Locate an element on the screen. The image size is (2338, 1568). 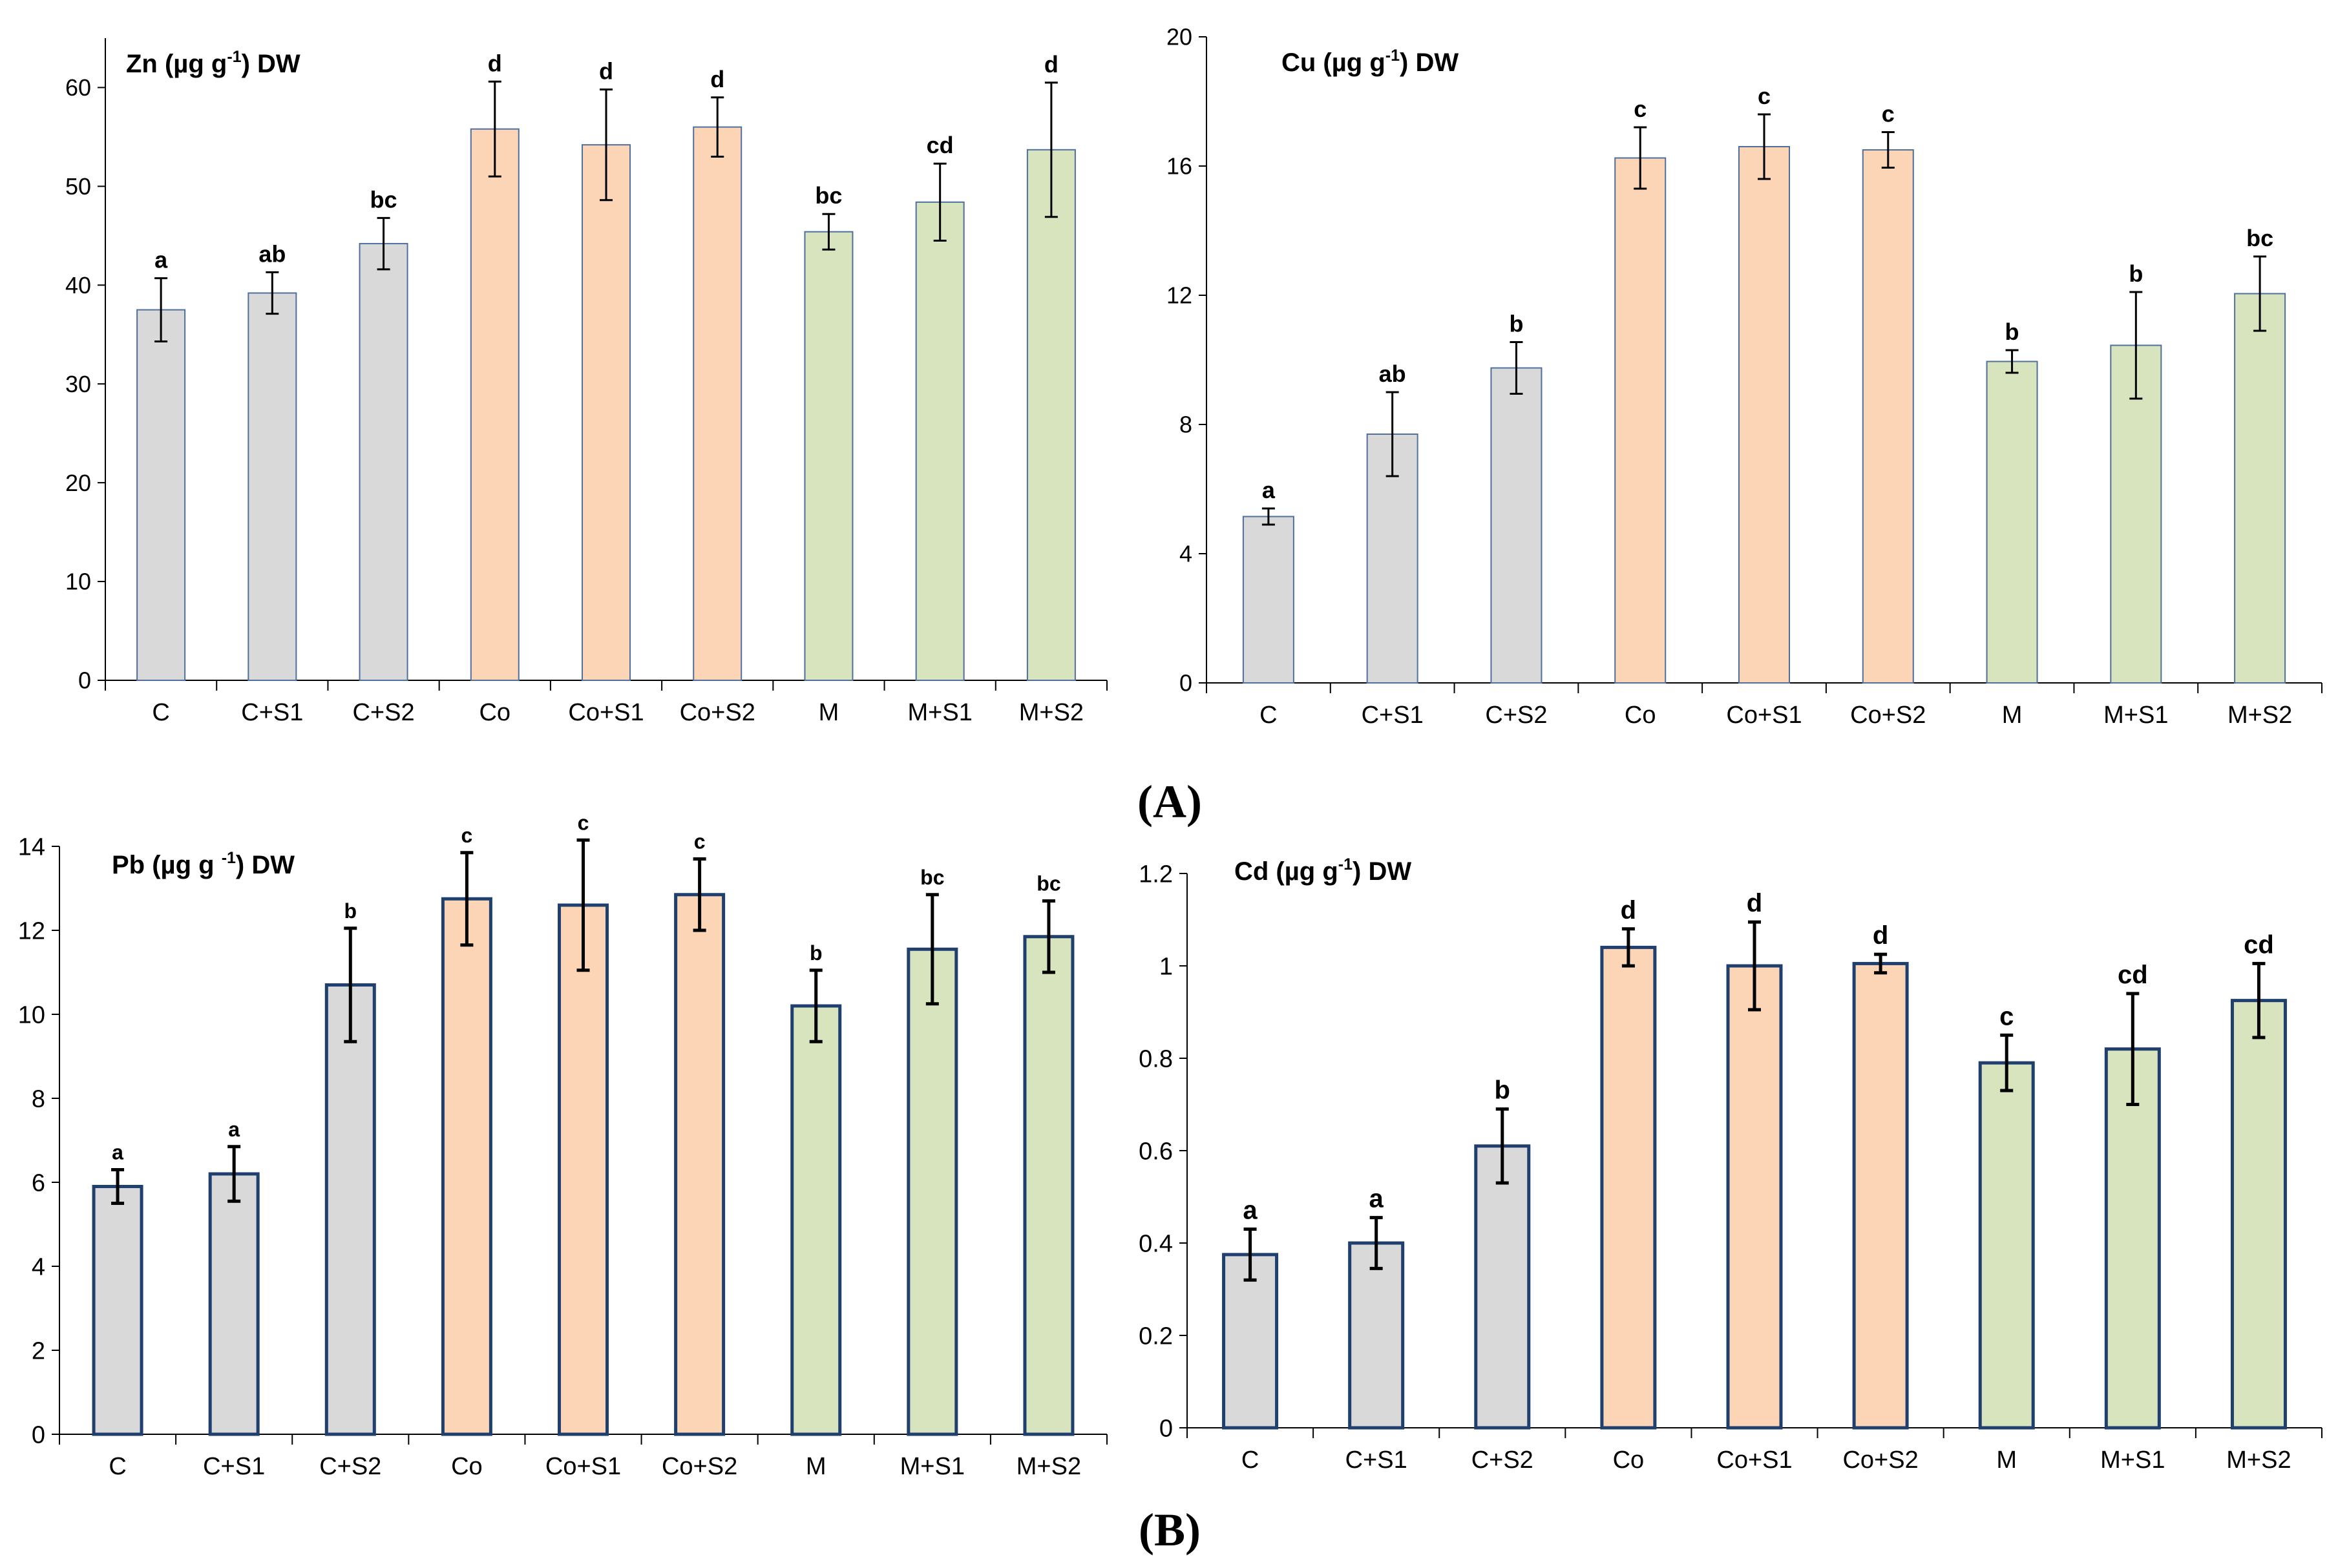
y-tick-label: 60 is located at coordinates (78, 87).